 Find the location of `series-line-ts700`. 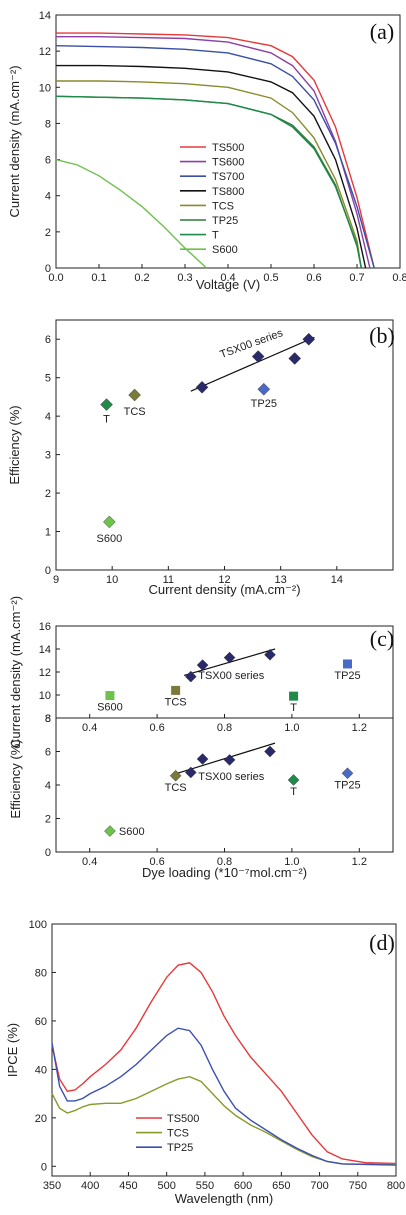

series-line-ts700 is located at coordinates (215, 157).